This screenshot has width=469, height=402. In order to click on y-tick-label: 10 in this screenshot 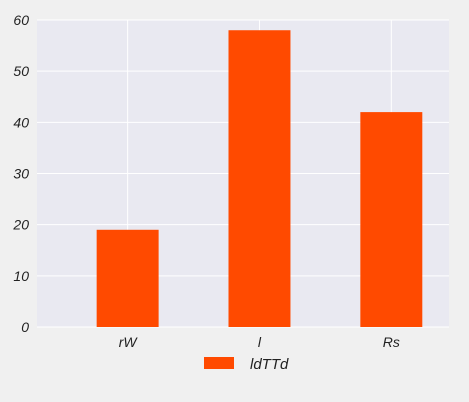, I will do `click(21, 276)`.